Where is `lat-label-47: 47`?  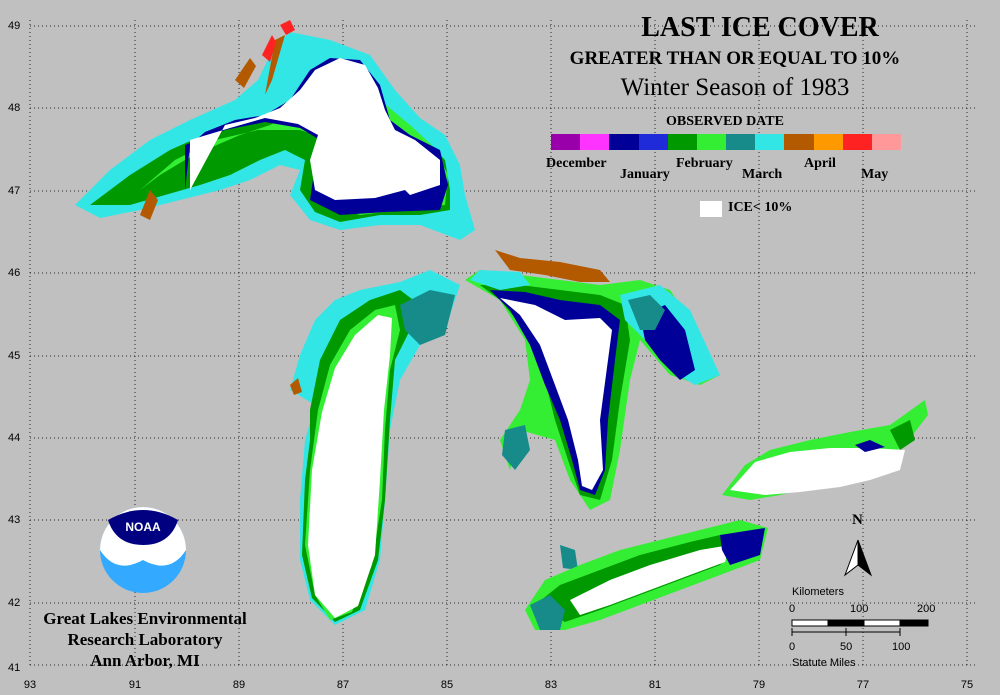 lat-label-47: 47 is located at coordinates (14, 191).